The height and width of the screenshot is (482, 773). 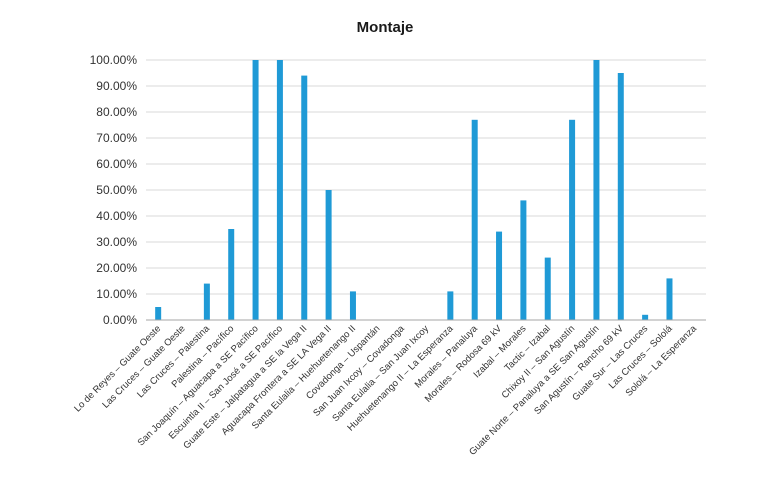 What do you see at coordinates (116, 216) in the screenshot?
I see `y-tick-label: 40.00%` at bounding box center [116, 216].